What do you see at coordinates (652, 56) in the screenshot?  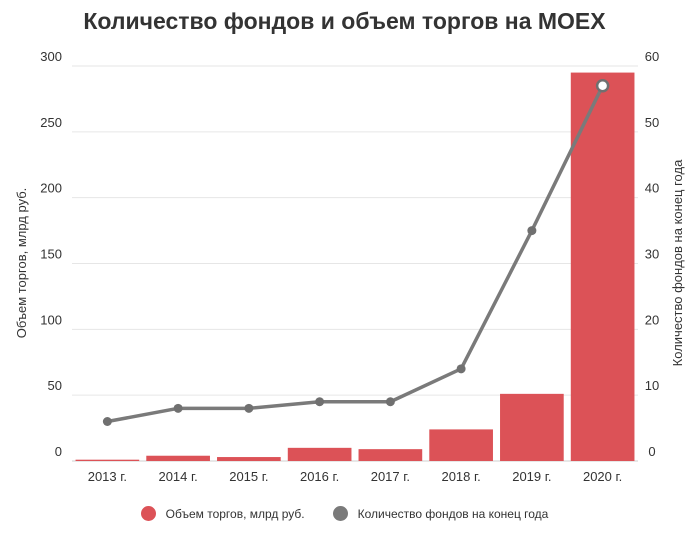 I see `right-tick-label: 60` at bounding box center [652, 56].